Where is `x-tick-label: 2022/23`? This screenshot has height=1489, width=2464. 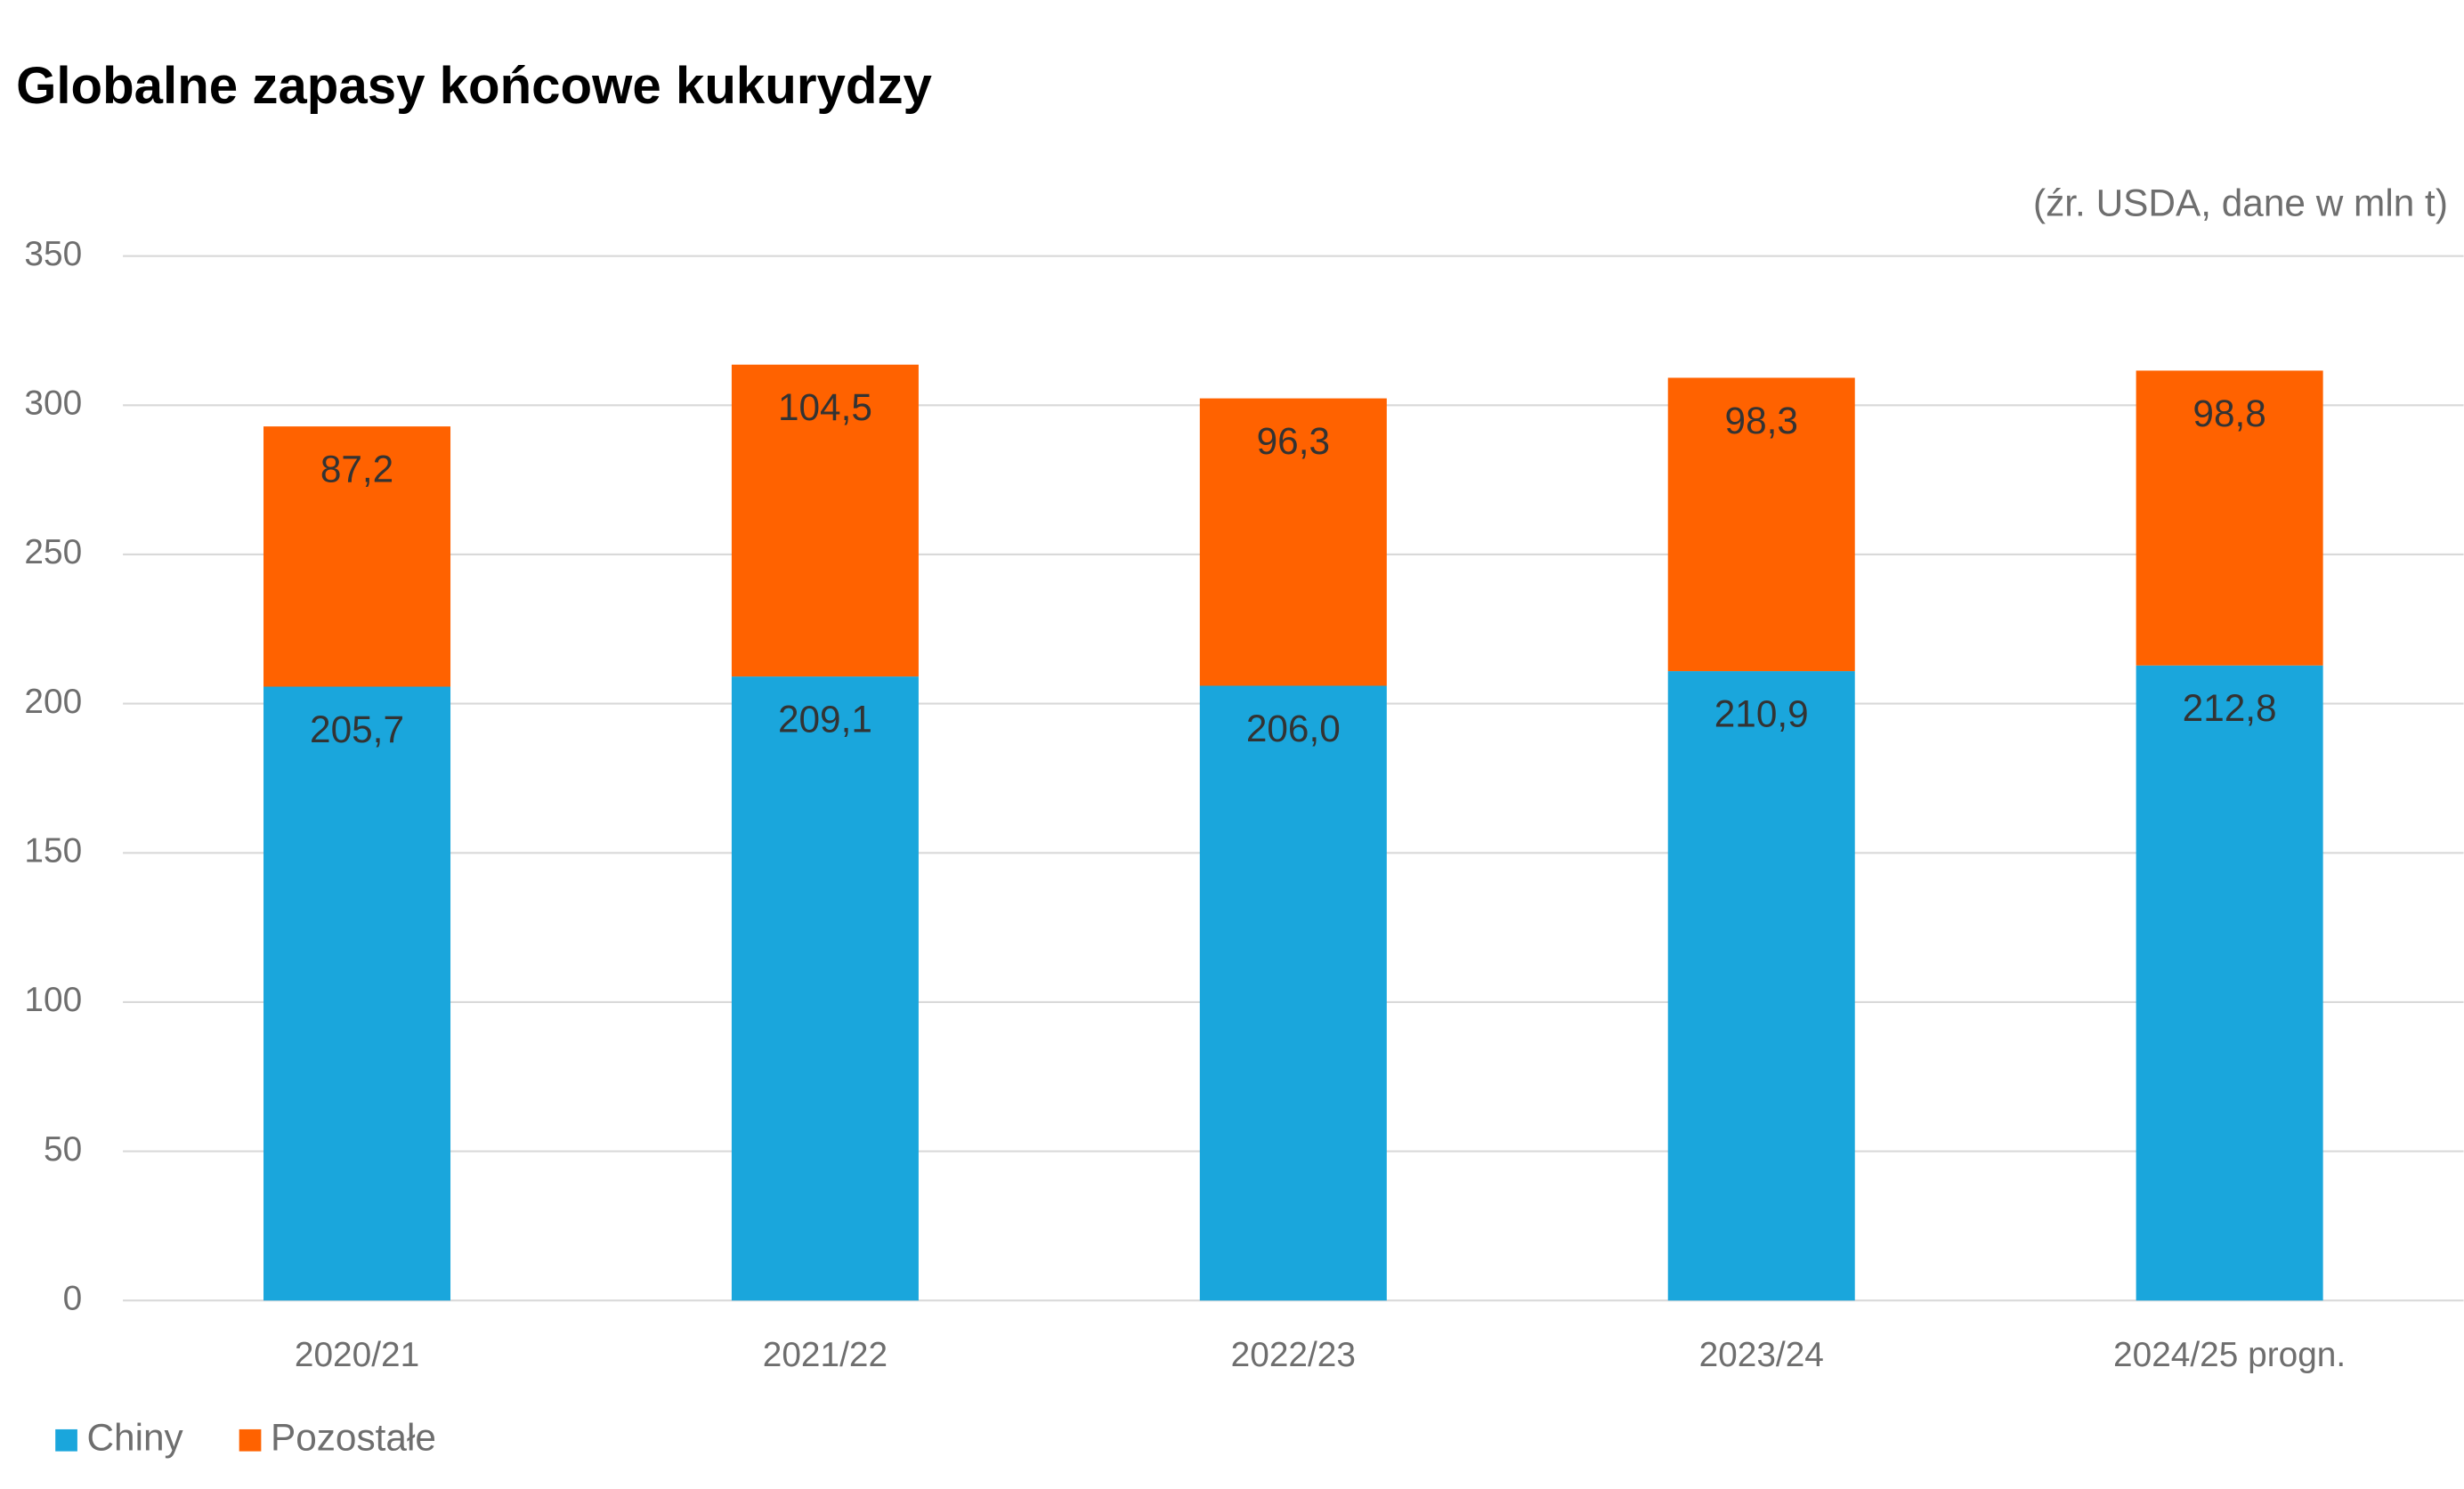
x-tick-label: 2022/23 is located at coordinates (1293, 1355).